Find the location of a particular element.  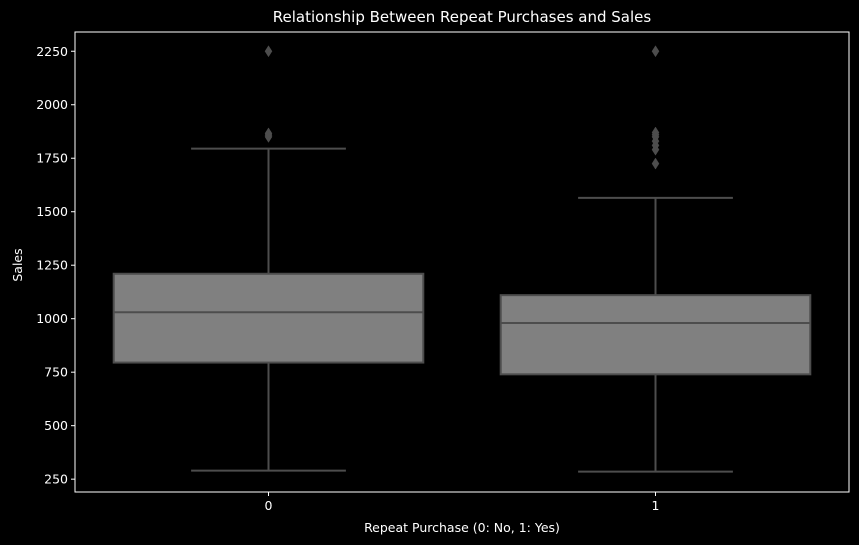

x-tick-label: 0 is located at coordinates (269, 505).